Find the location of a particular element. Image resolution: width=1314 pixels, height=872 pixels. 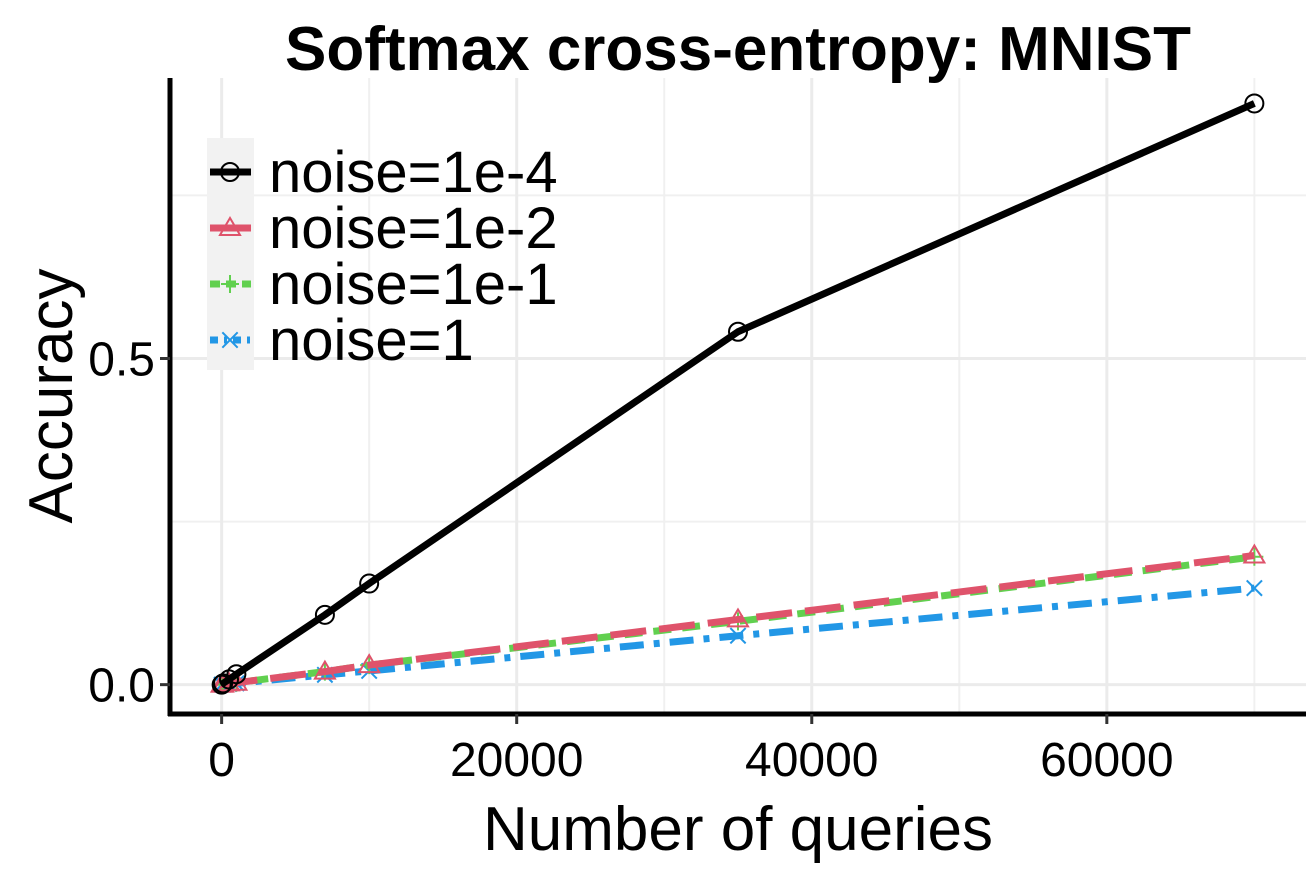

chart-title: Softmax cross-entropy: MNIST is located at coordinates (738, 49).